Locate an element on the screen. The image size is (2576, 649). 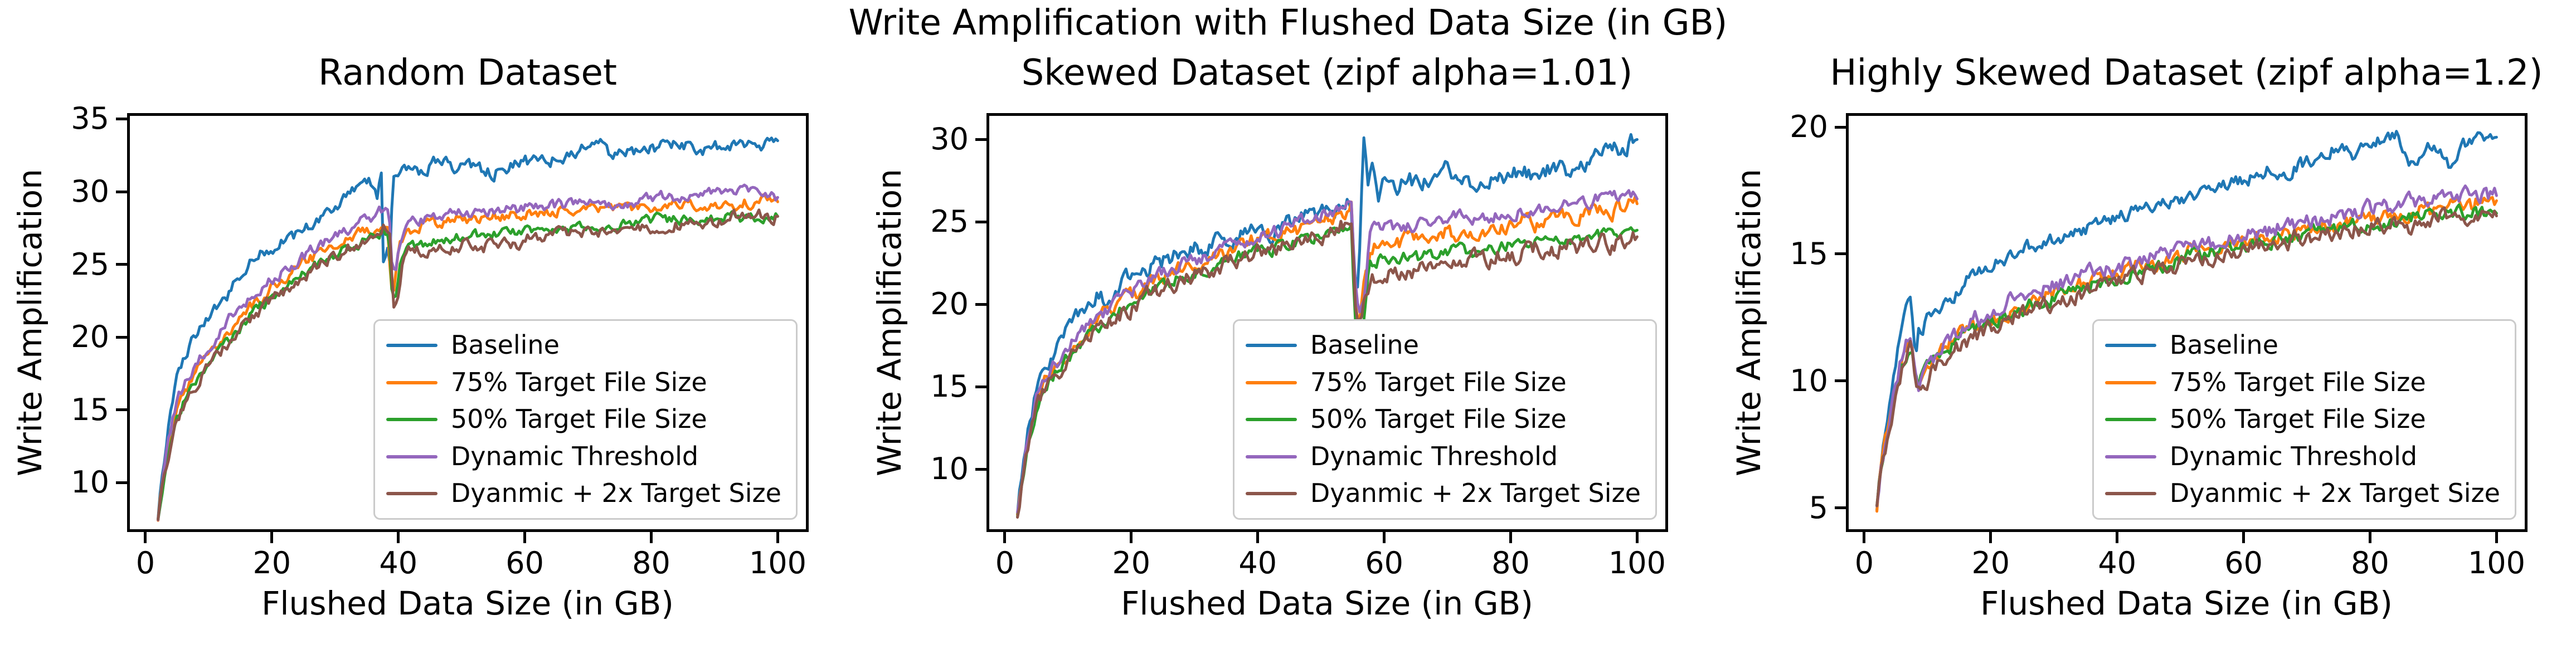
series-line-75-target-file-size is located at coordinates (1327, 356).